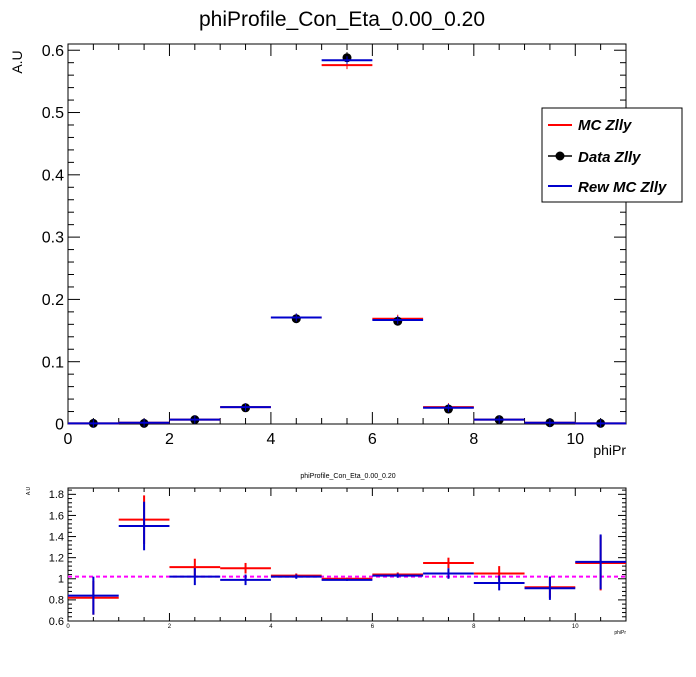 The height and width of the screenshot is (677, 696). I want to click on ratio-x-tick-label: 8, so click(474, 627).